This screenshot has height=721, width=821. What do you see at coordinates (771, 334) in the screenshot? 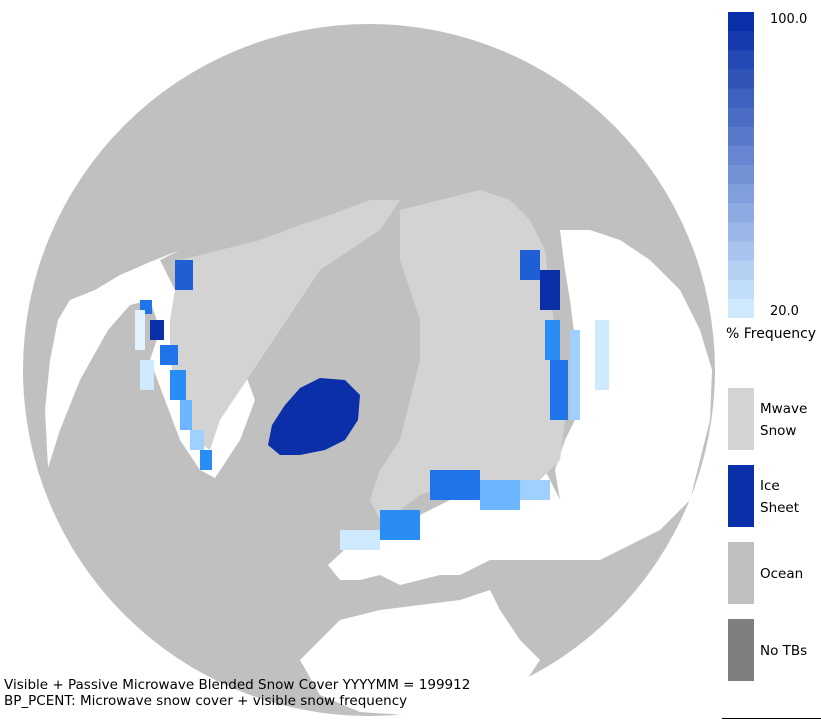
I see `colorbar-title: % Frequency` at bounding box center [771, 334].